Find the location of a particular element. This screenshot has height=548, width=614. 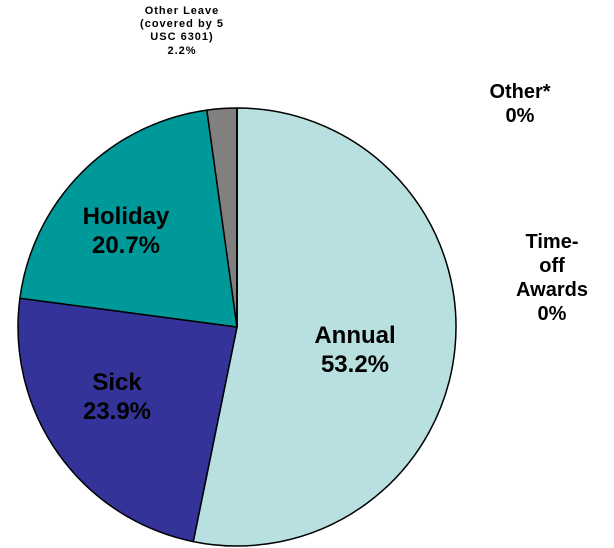

value-label: 23.9% is located at coordinates (117, 411).